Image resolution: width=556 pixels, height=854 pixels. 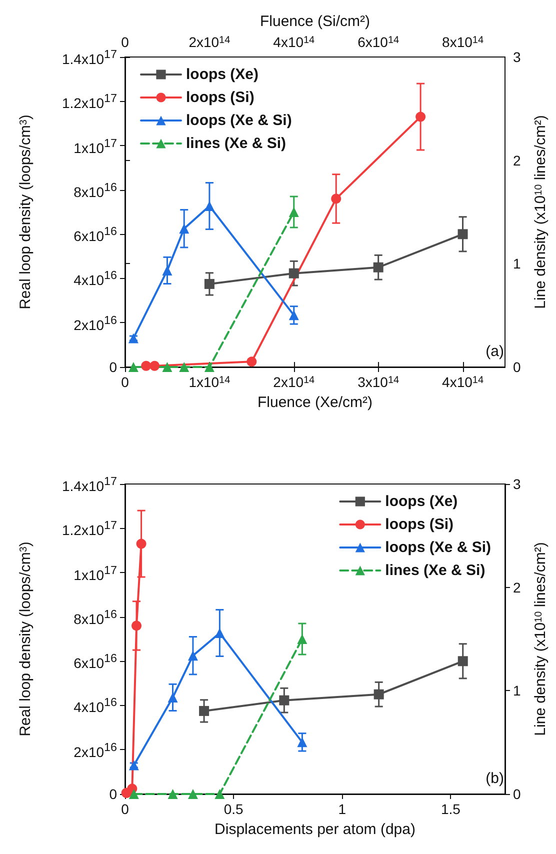 I want to click on x-tick-label: 0.5, so click(x=234, y=809).